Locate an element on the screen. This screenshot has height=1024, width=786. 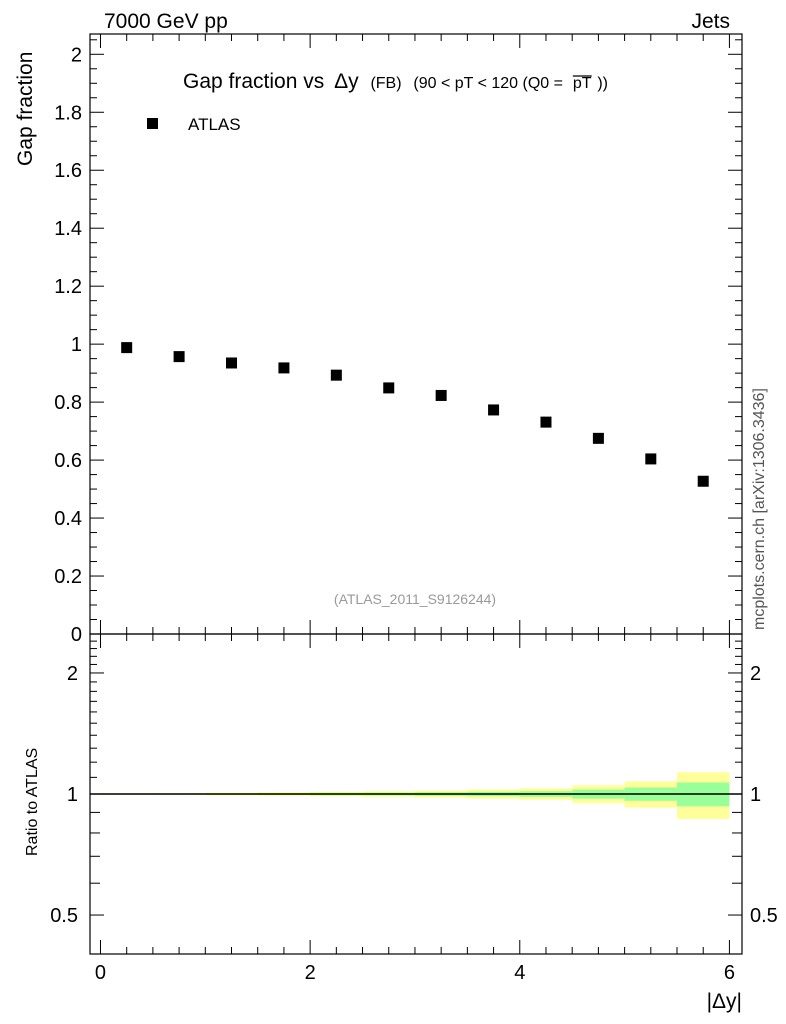
main-y-axis-label: Gap fraction is located at coordinates (25, 109).